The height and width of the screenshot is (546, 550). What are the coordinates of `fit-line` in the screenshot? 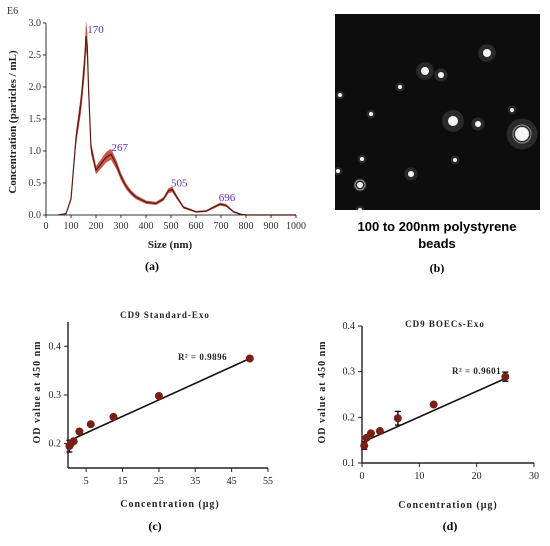 It's located at (433, 410).